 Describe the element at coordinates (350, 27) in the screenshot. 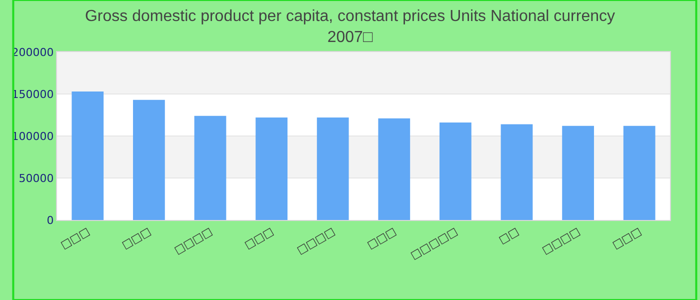

I see `chart-title: Gross domestic product per capita, constant prices Units National currency 2007□` at that location.